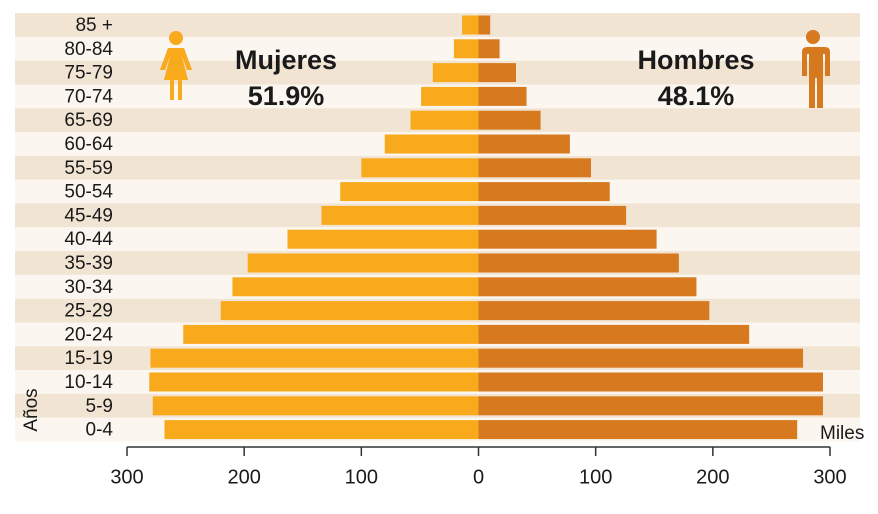  I want to click on man-icon, so click(815, 69).